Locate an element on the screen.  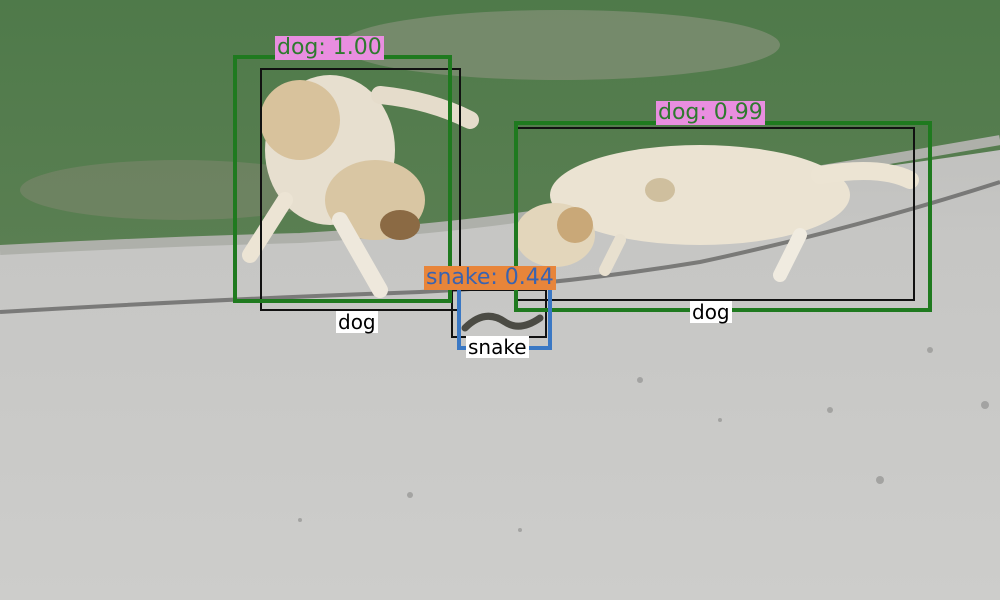
gt-label-dog-right: dog is located at coordinates (711, 312).